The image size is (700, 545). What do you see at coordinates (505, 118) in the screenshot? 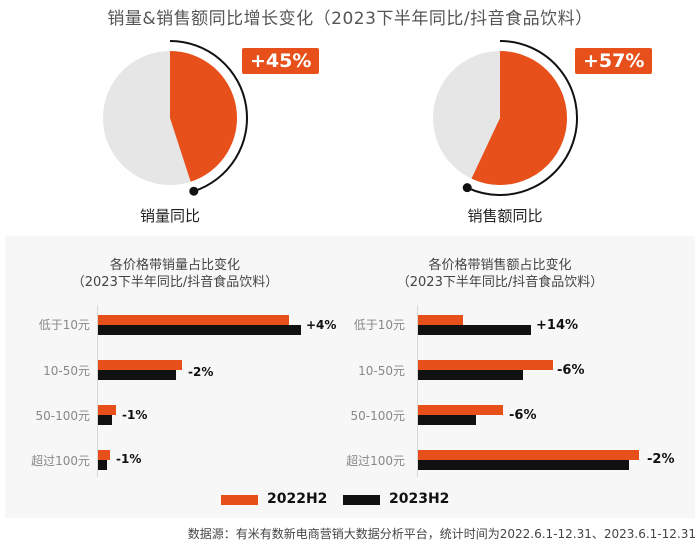
I see `pie-sales-amount-graphic` at bounding box center [505, 118].